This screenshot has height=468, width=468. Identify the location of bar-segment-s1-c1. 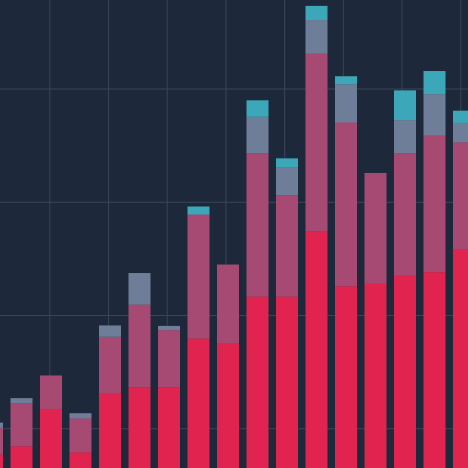
(1, 461).